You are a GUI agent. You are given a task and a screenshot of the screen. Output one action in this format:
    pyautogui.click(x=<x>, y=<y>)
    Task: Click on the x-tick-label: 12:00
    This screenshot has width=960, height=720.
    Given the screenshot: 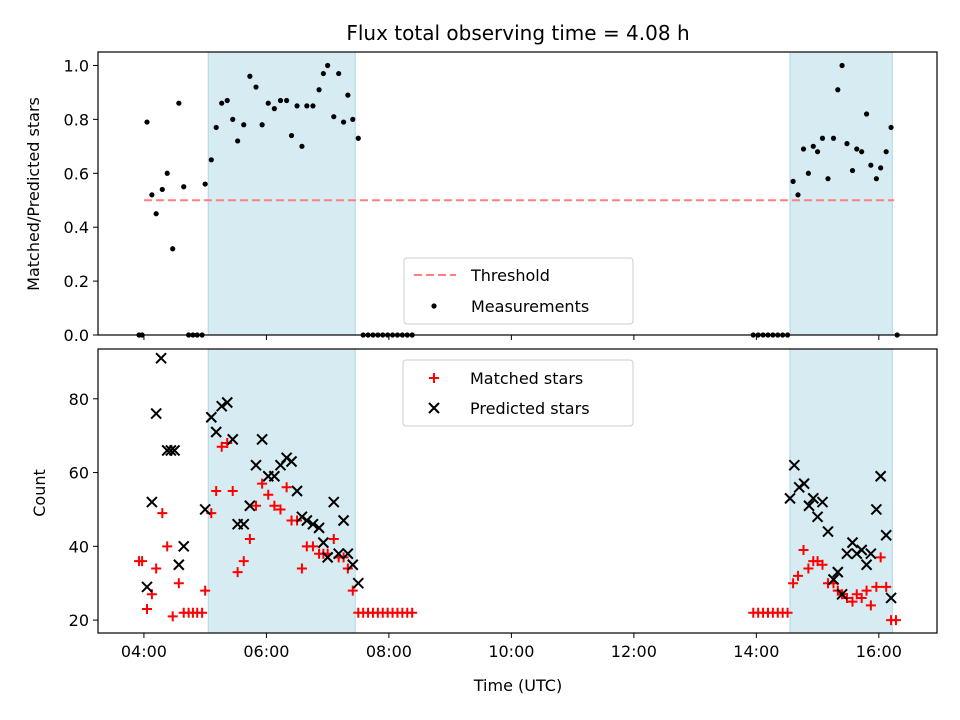 What is the action you would take?
    pyautogui.click(x=634, y=651)
    